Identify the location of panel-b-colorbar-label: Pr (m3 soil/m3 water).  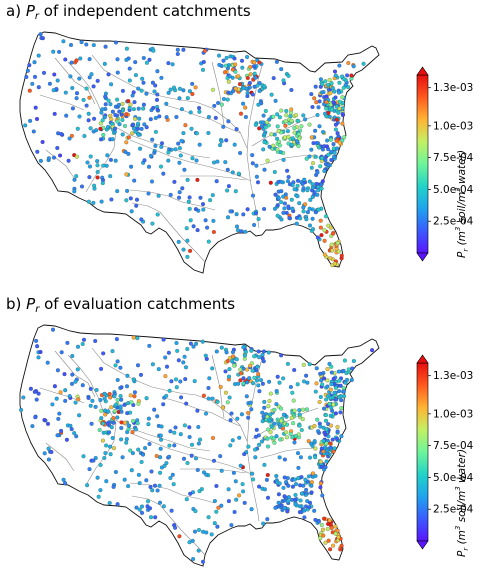
(462, 502).